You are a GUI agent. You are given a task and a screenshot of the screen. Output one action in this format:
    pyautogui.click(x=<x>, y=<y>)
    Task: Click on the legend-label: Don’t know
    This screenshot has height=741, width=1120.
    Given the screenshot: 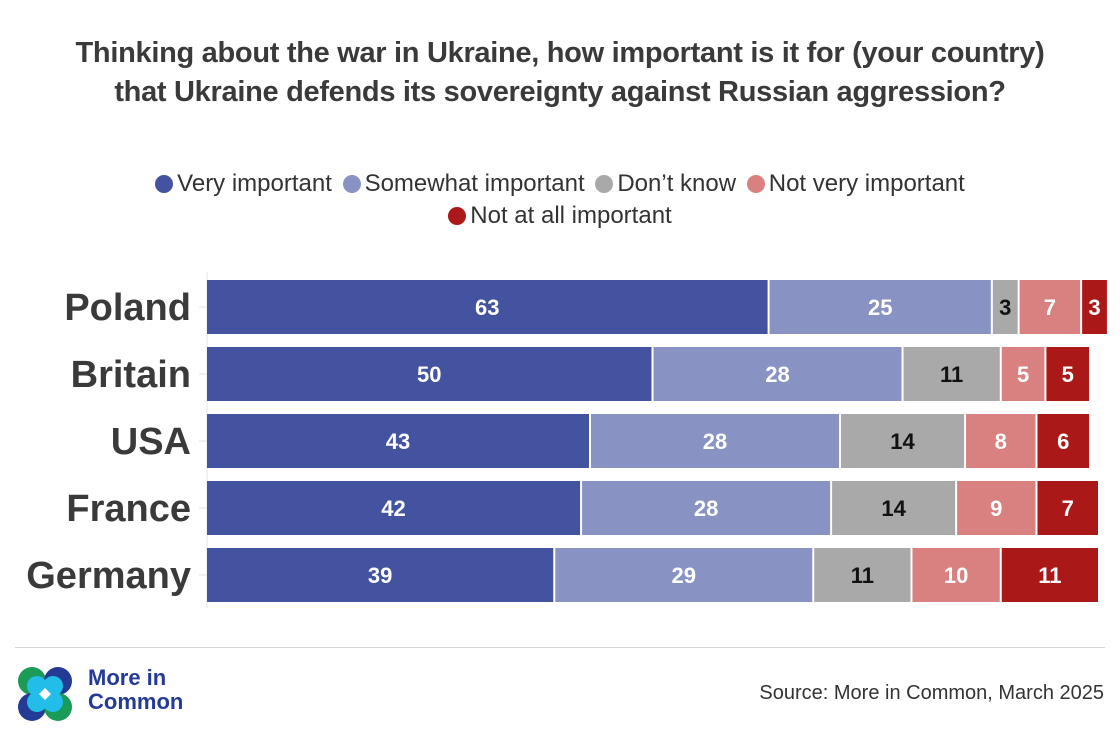 What is the action you would take?
    pyautogui.click(x=677, y=183)
    